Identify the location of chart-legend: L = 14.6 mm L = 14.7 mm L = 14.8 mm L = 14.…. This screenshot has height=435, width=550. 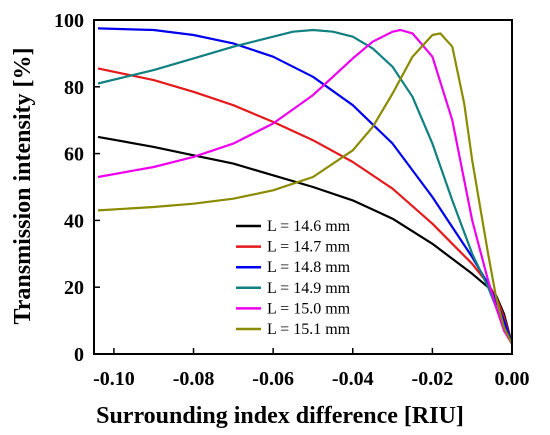
(293, 278).